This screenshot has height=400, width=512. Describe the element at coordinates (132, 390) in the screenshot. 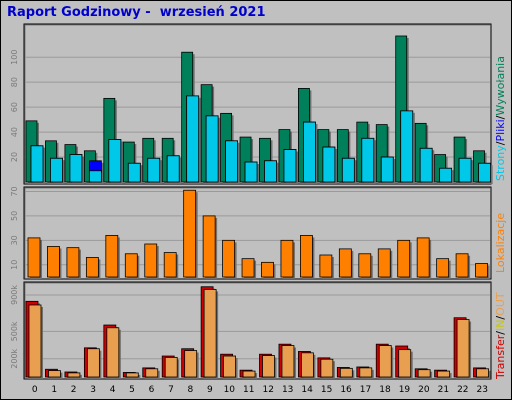

I see `hour-label: 5` at that location.